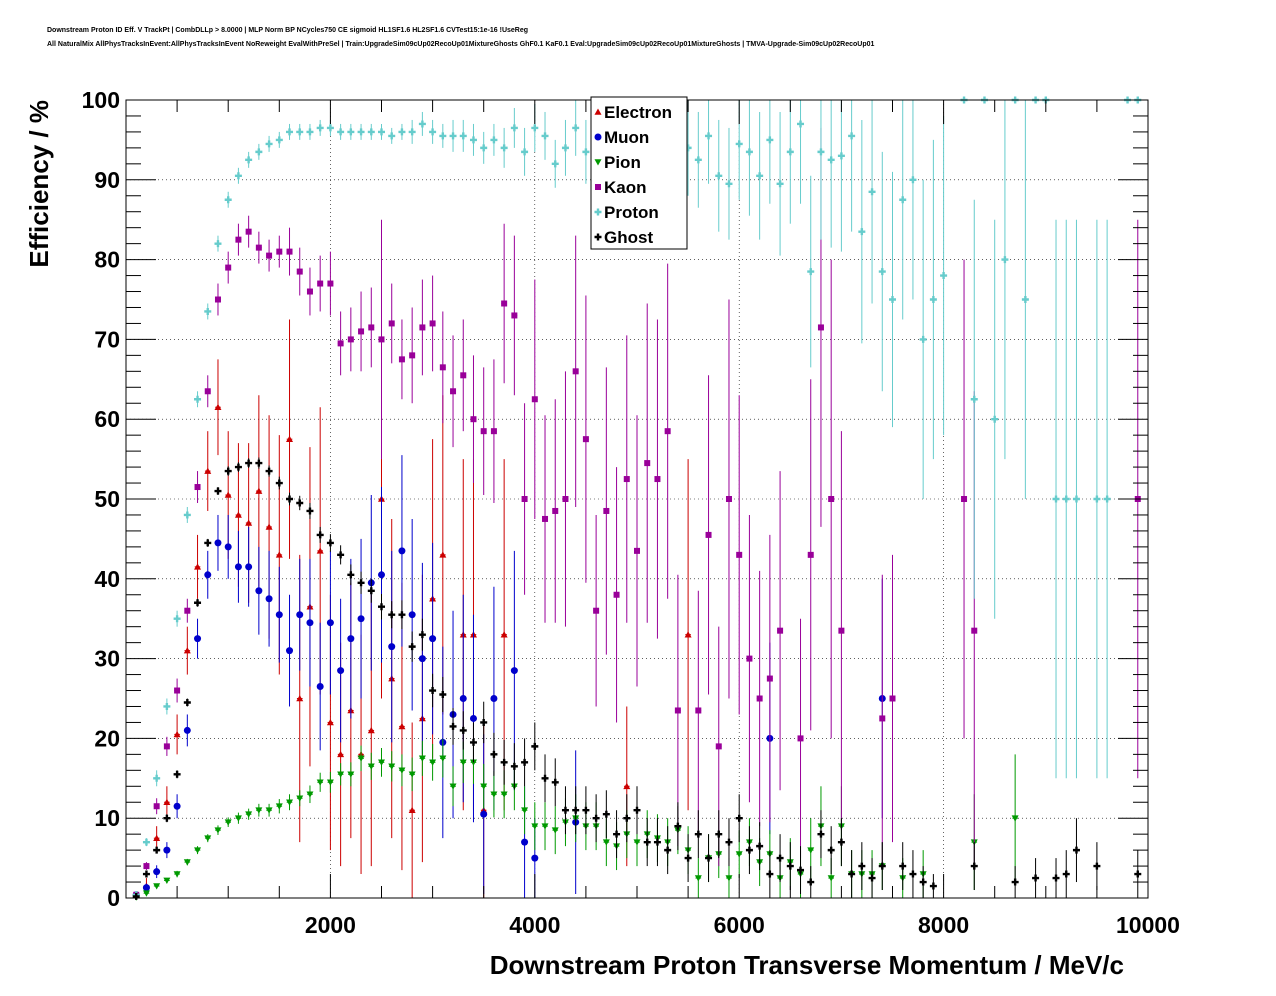 The width and height of the screenshot is (1276, 996). I want to click on y-tick-label: 90, so click(107, 180).